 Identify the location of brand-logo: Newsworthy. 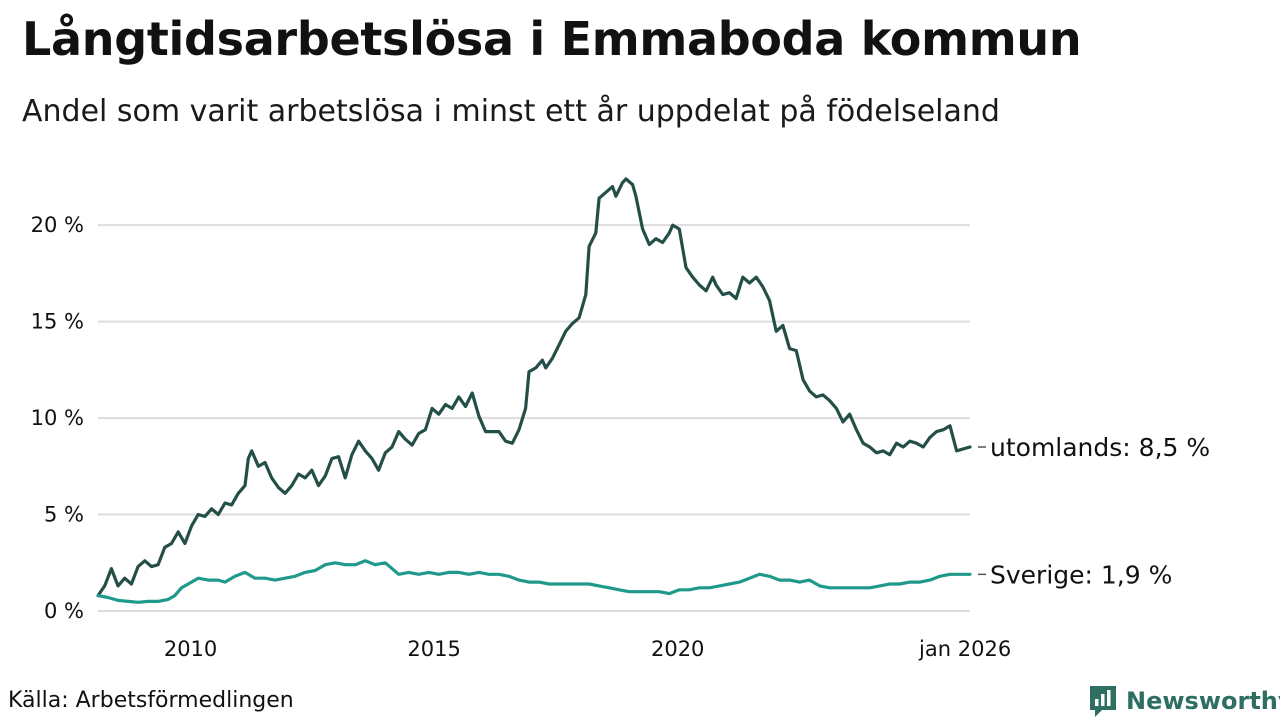
(1184, 701).